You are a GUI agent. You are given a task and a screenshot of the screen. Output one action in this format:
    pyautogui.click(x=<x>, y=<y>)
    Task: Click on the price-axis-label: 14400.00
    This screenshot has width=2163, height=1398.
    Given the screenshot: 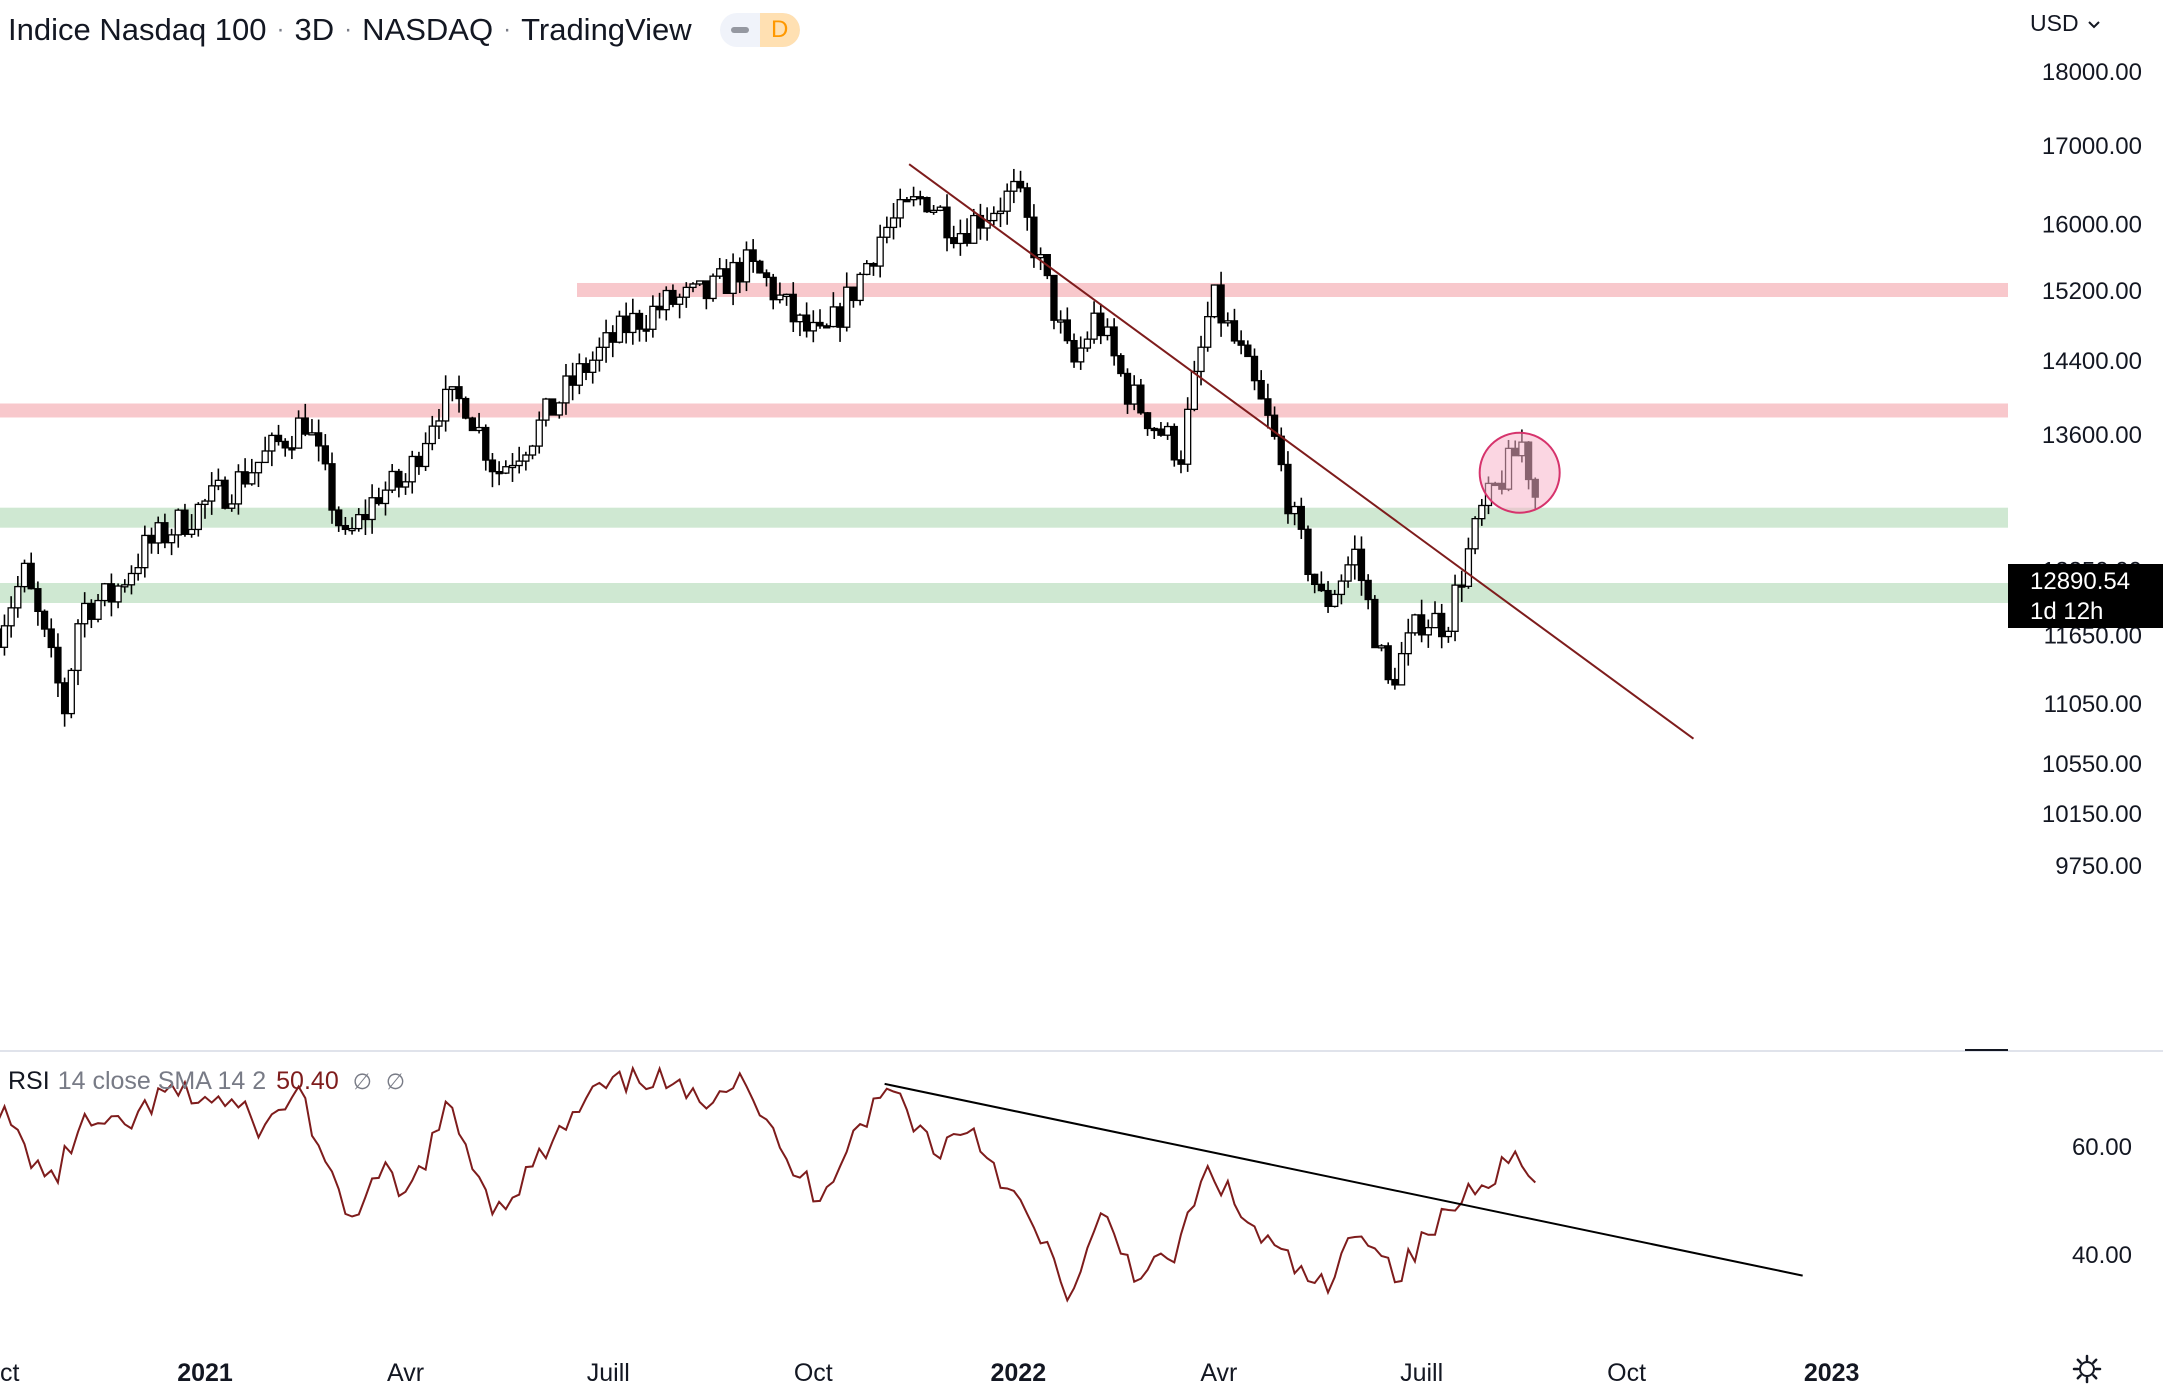 What is the action you would take?
    pyautogui.click(x=2092, y=361)
    